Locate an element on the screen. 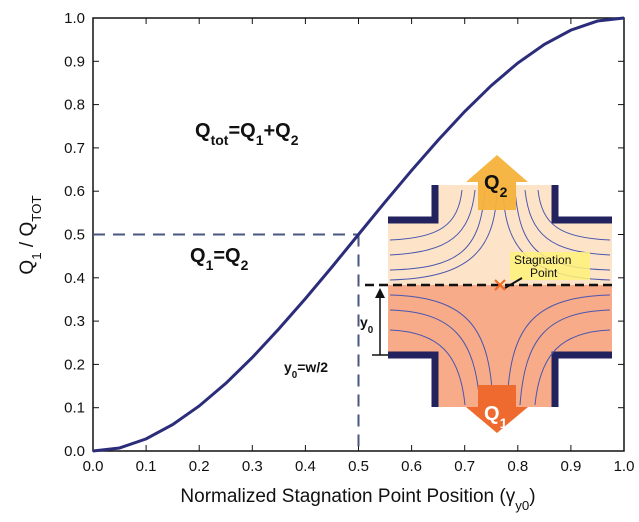  y-tick-label: 0.3 is located at coordinates (74, 321).